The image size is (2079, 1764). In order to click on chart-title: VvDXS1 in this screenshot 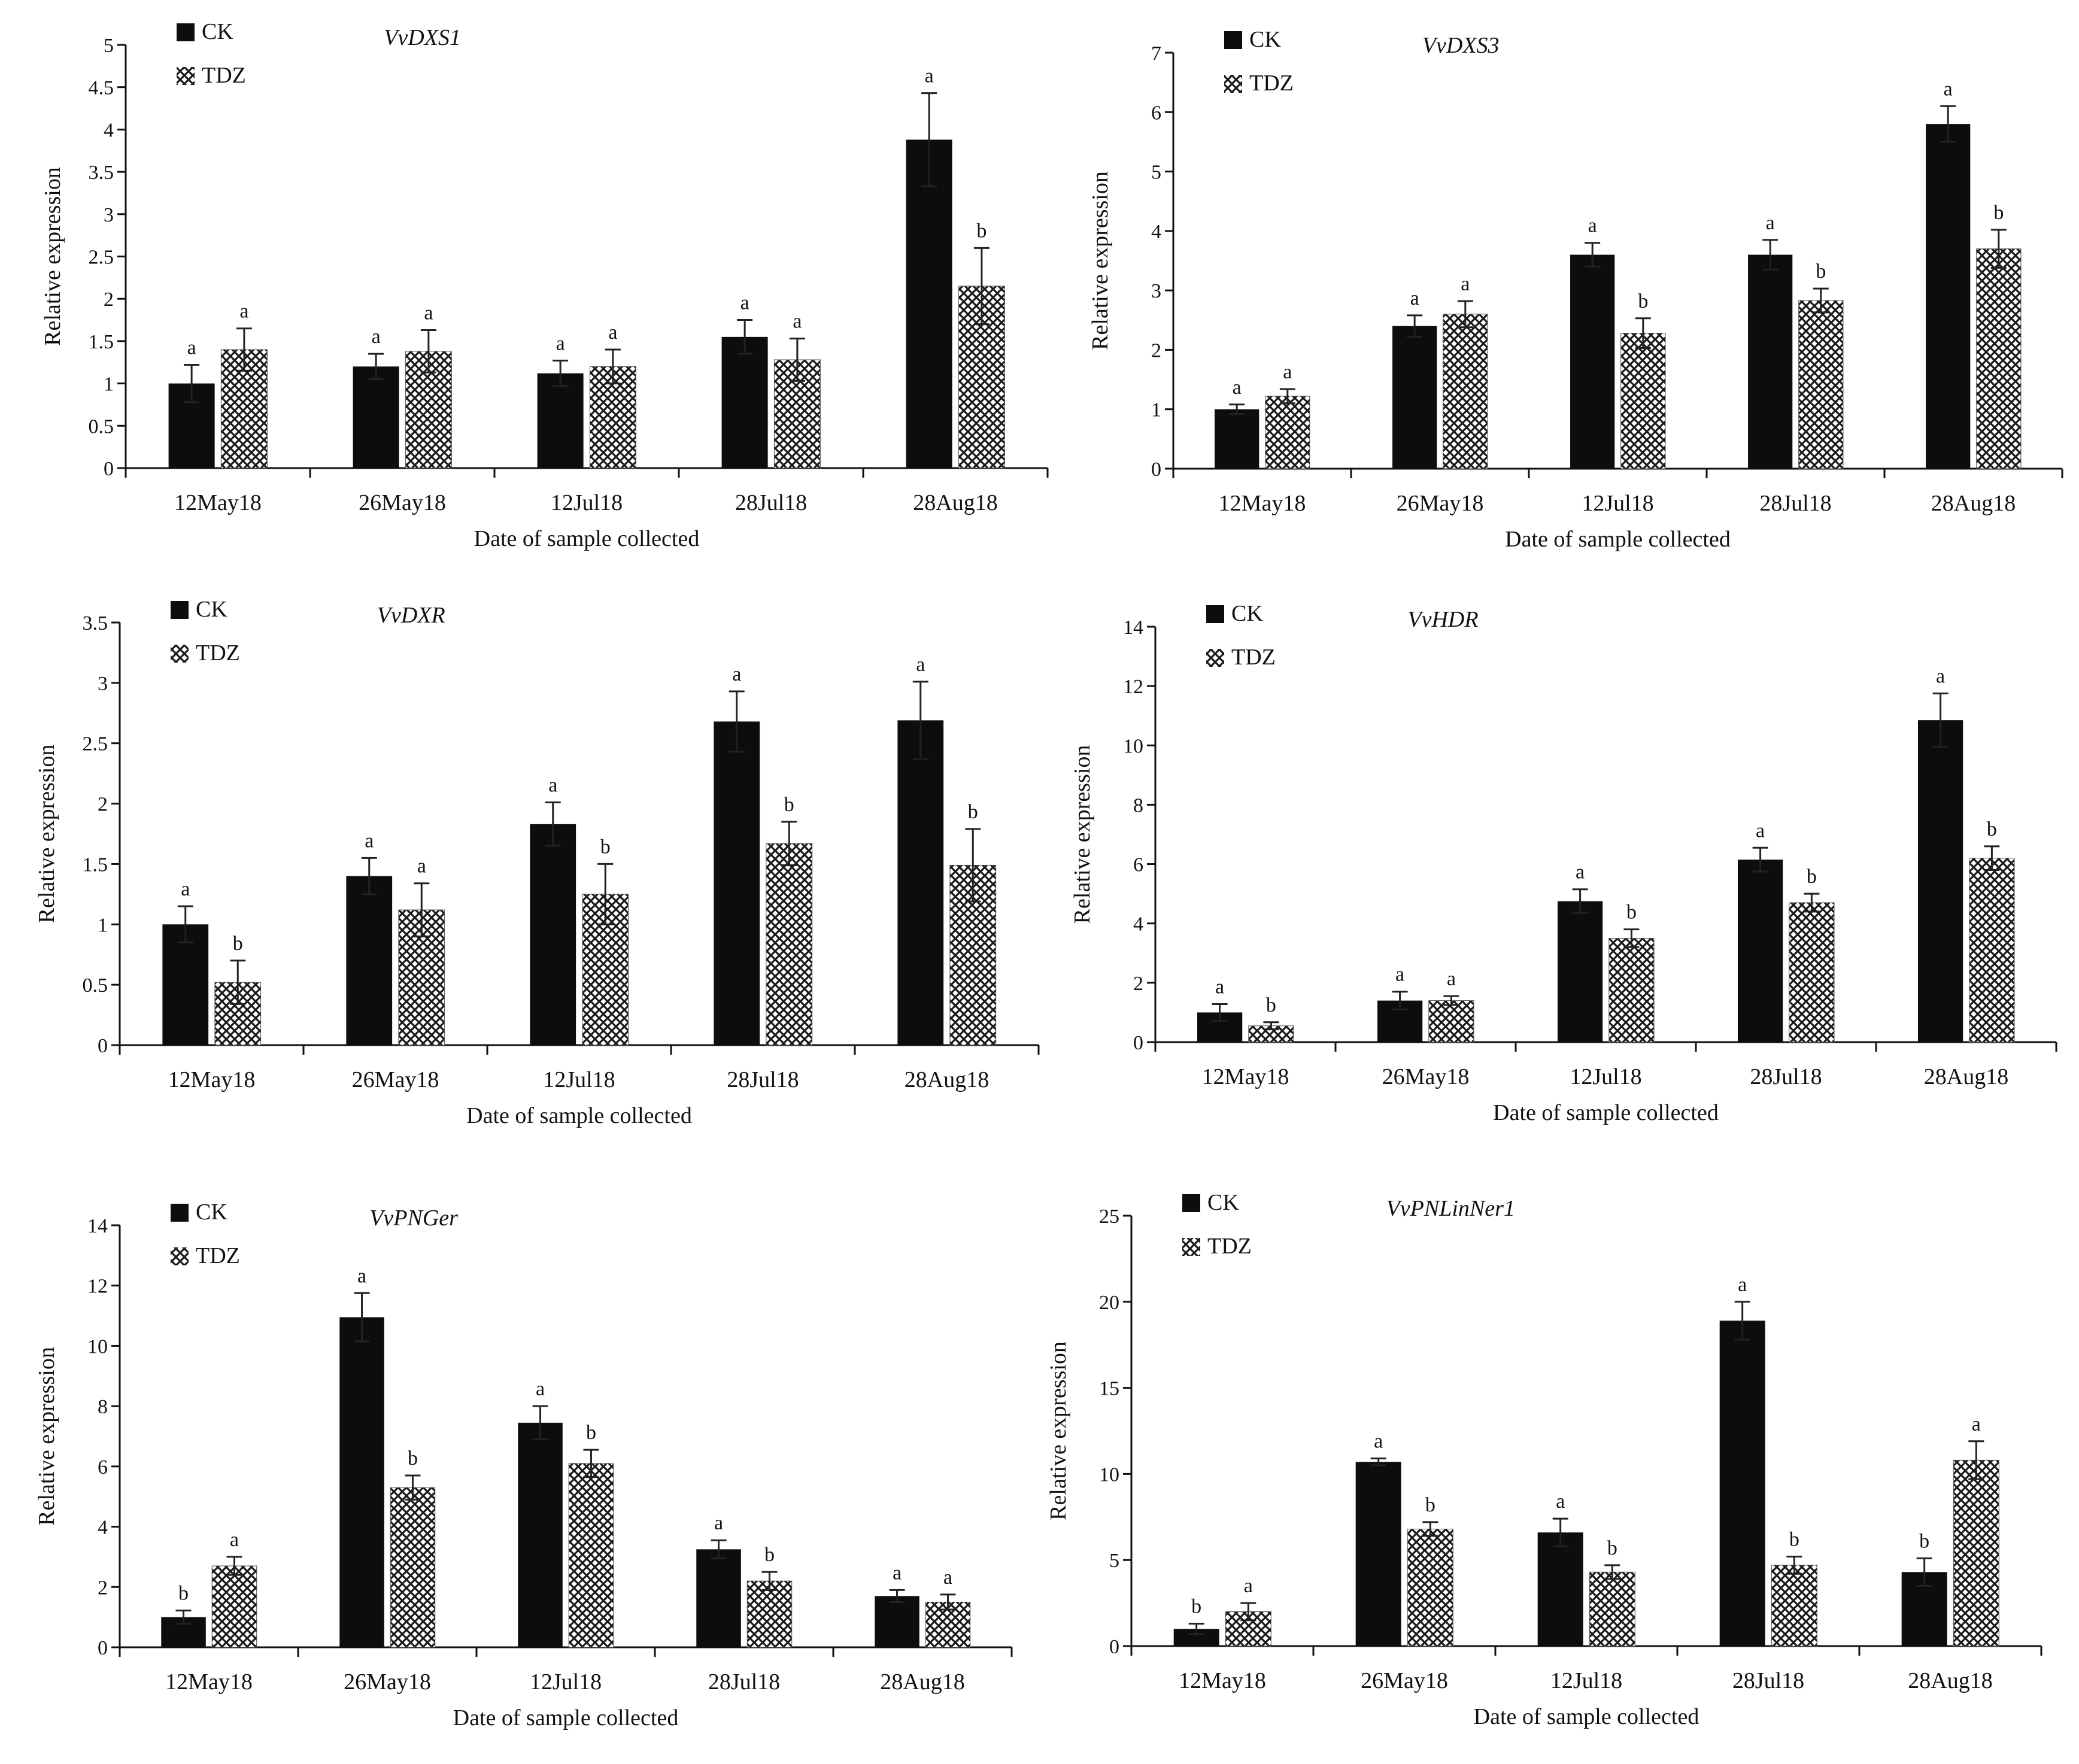, I will do `click(422, 37)`.